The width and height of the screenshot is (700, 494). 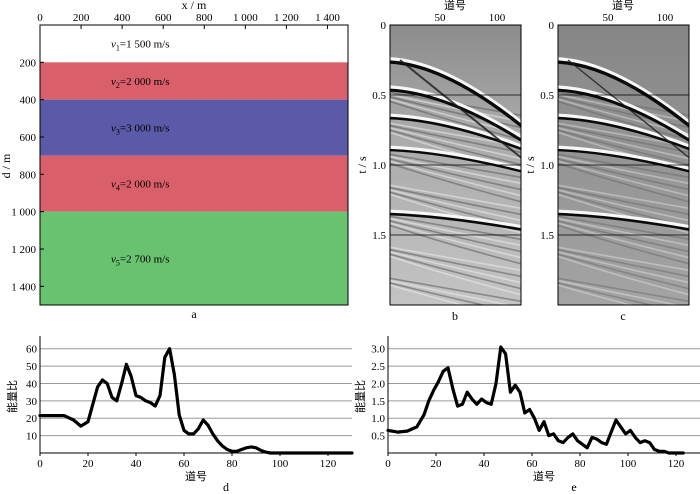 I want to click on d-x-tick-0: 0, so click(x=40, y=464).